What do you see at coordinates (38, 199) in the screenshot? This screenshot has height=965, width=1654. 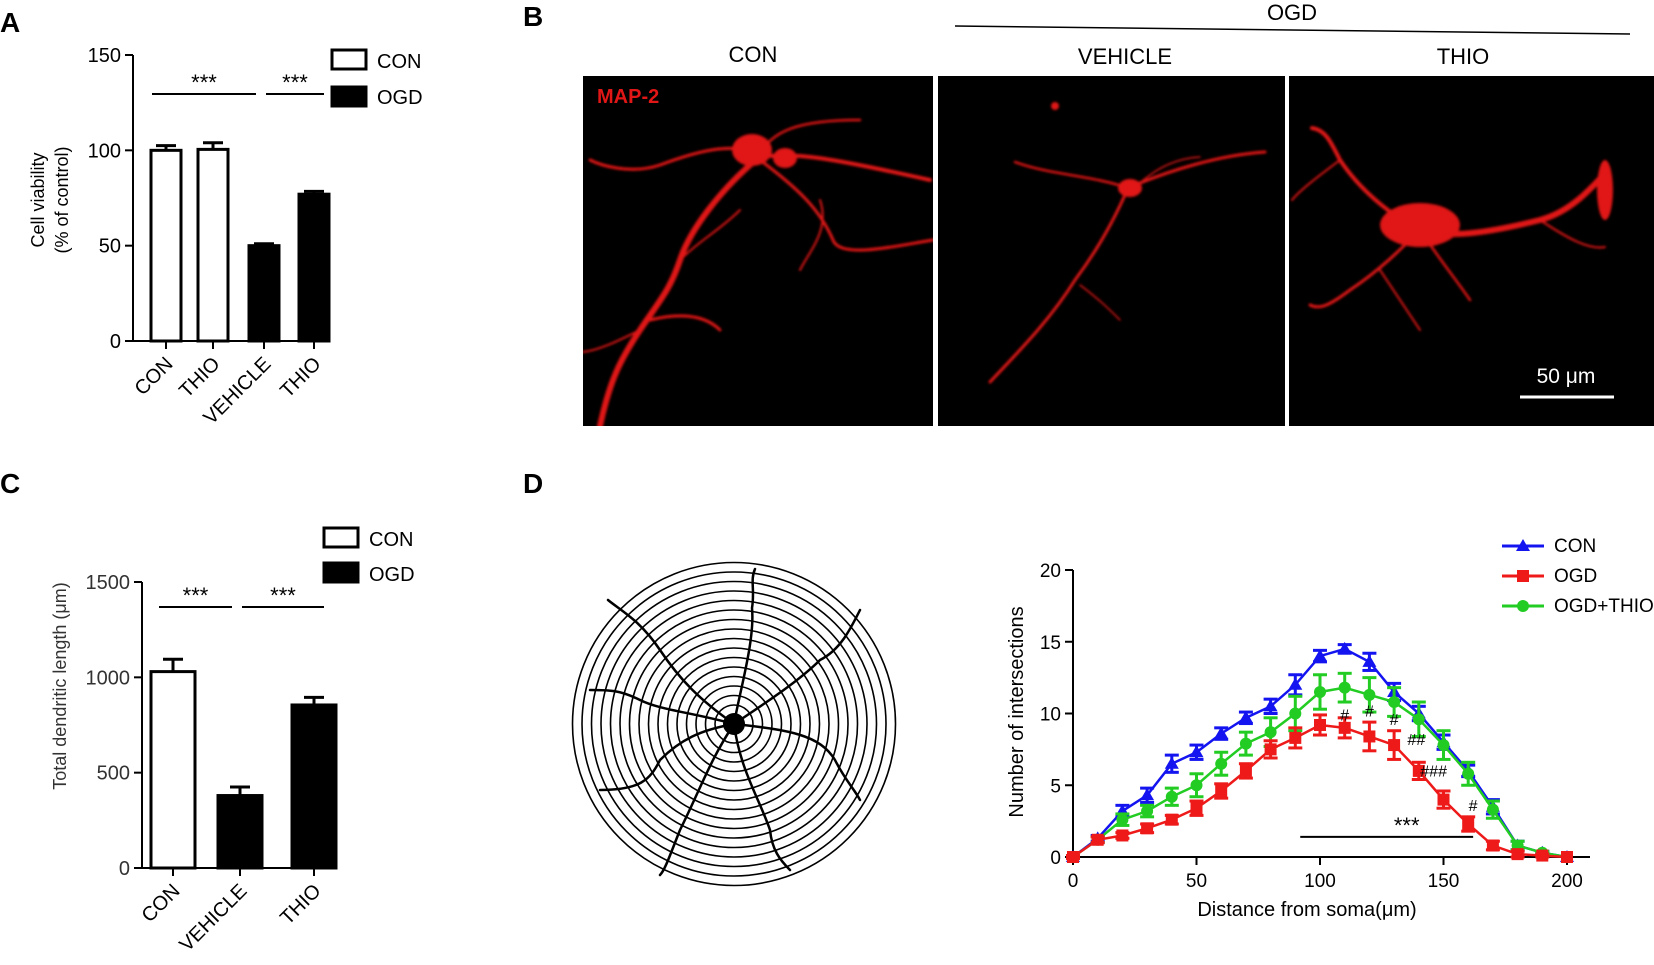 I see `panel-a-ylabel-line1: Cell viability` at bounding box center [38, 199].